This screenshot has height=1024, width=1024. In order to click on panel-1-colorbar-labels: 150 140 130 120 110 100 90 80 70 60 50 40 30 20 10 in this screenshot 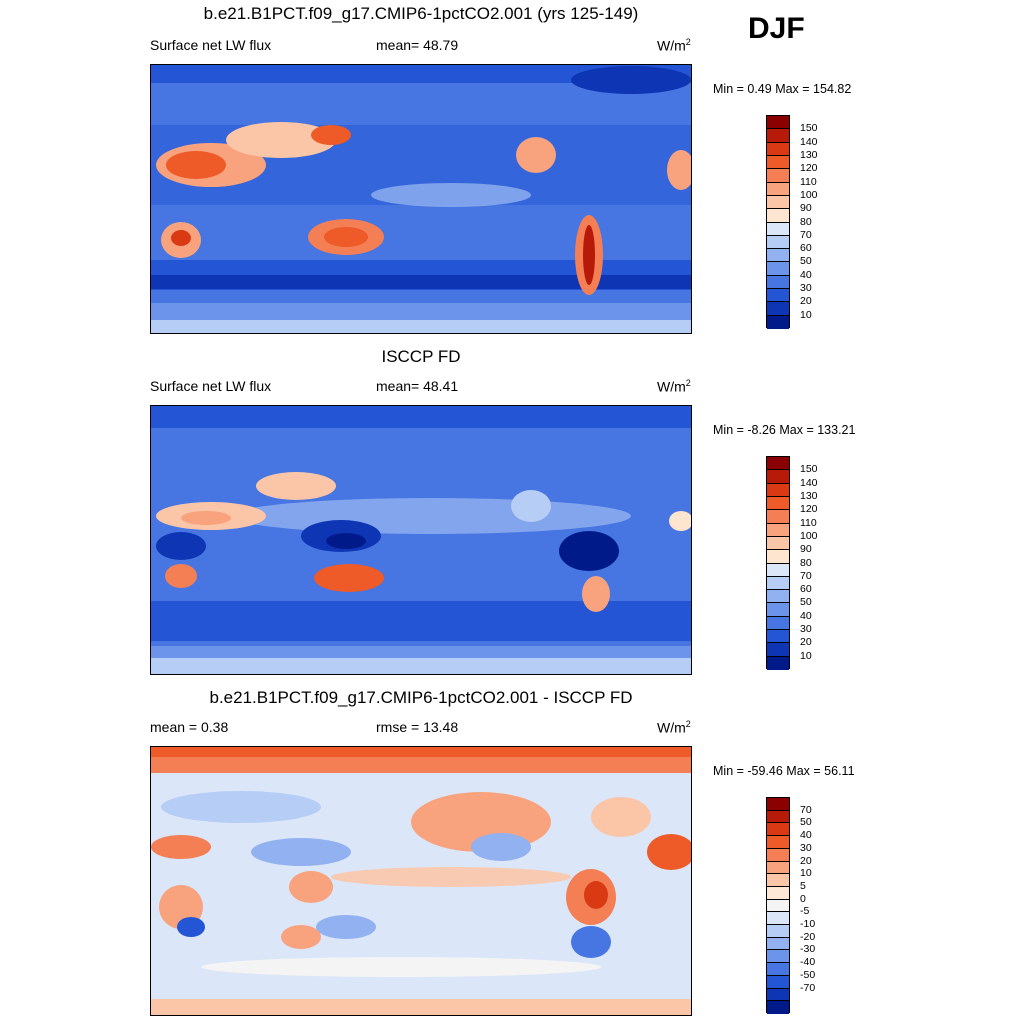, I will do `click(820, 221)`.